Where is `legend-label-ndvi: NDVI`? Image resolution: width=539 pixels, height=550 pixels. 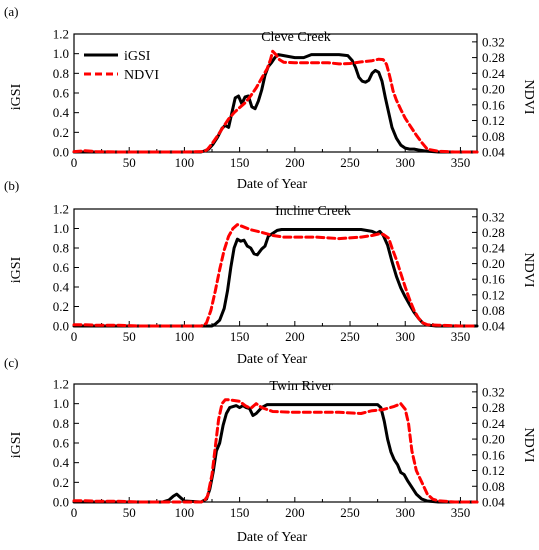
legend-label-ndvi: NDVI is located at coordinates (141, 75).